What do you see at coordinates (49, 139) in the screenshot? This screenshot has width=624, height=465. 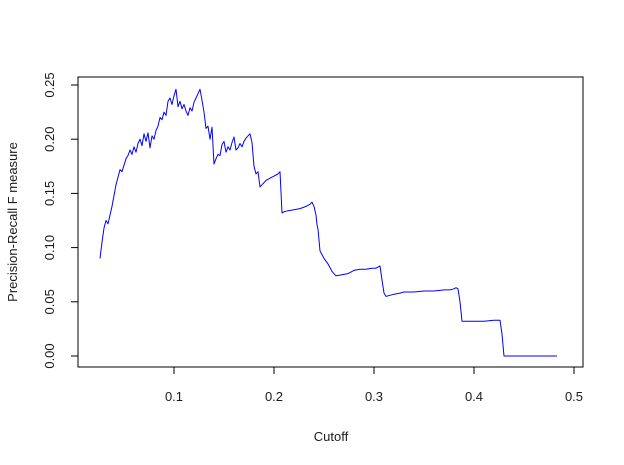 I see `y-tick-label: 0.20` at bounding box center [49, 139].